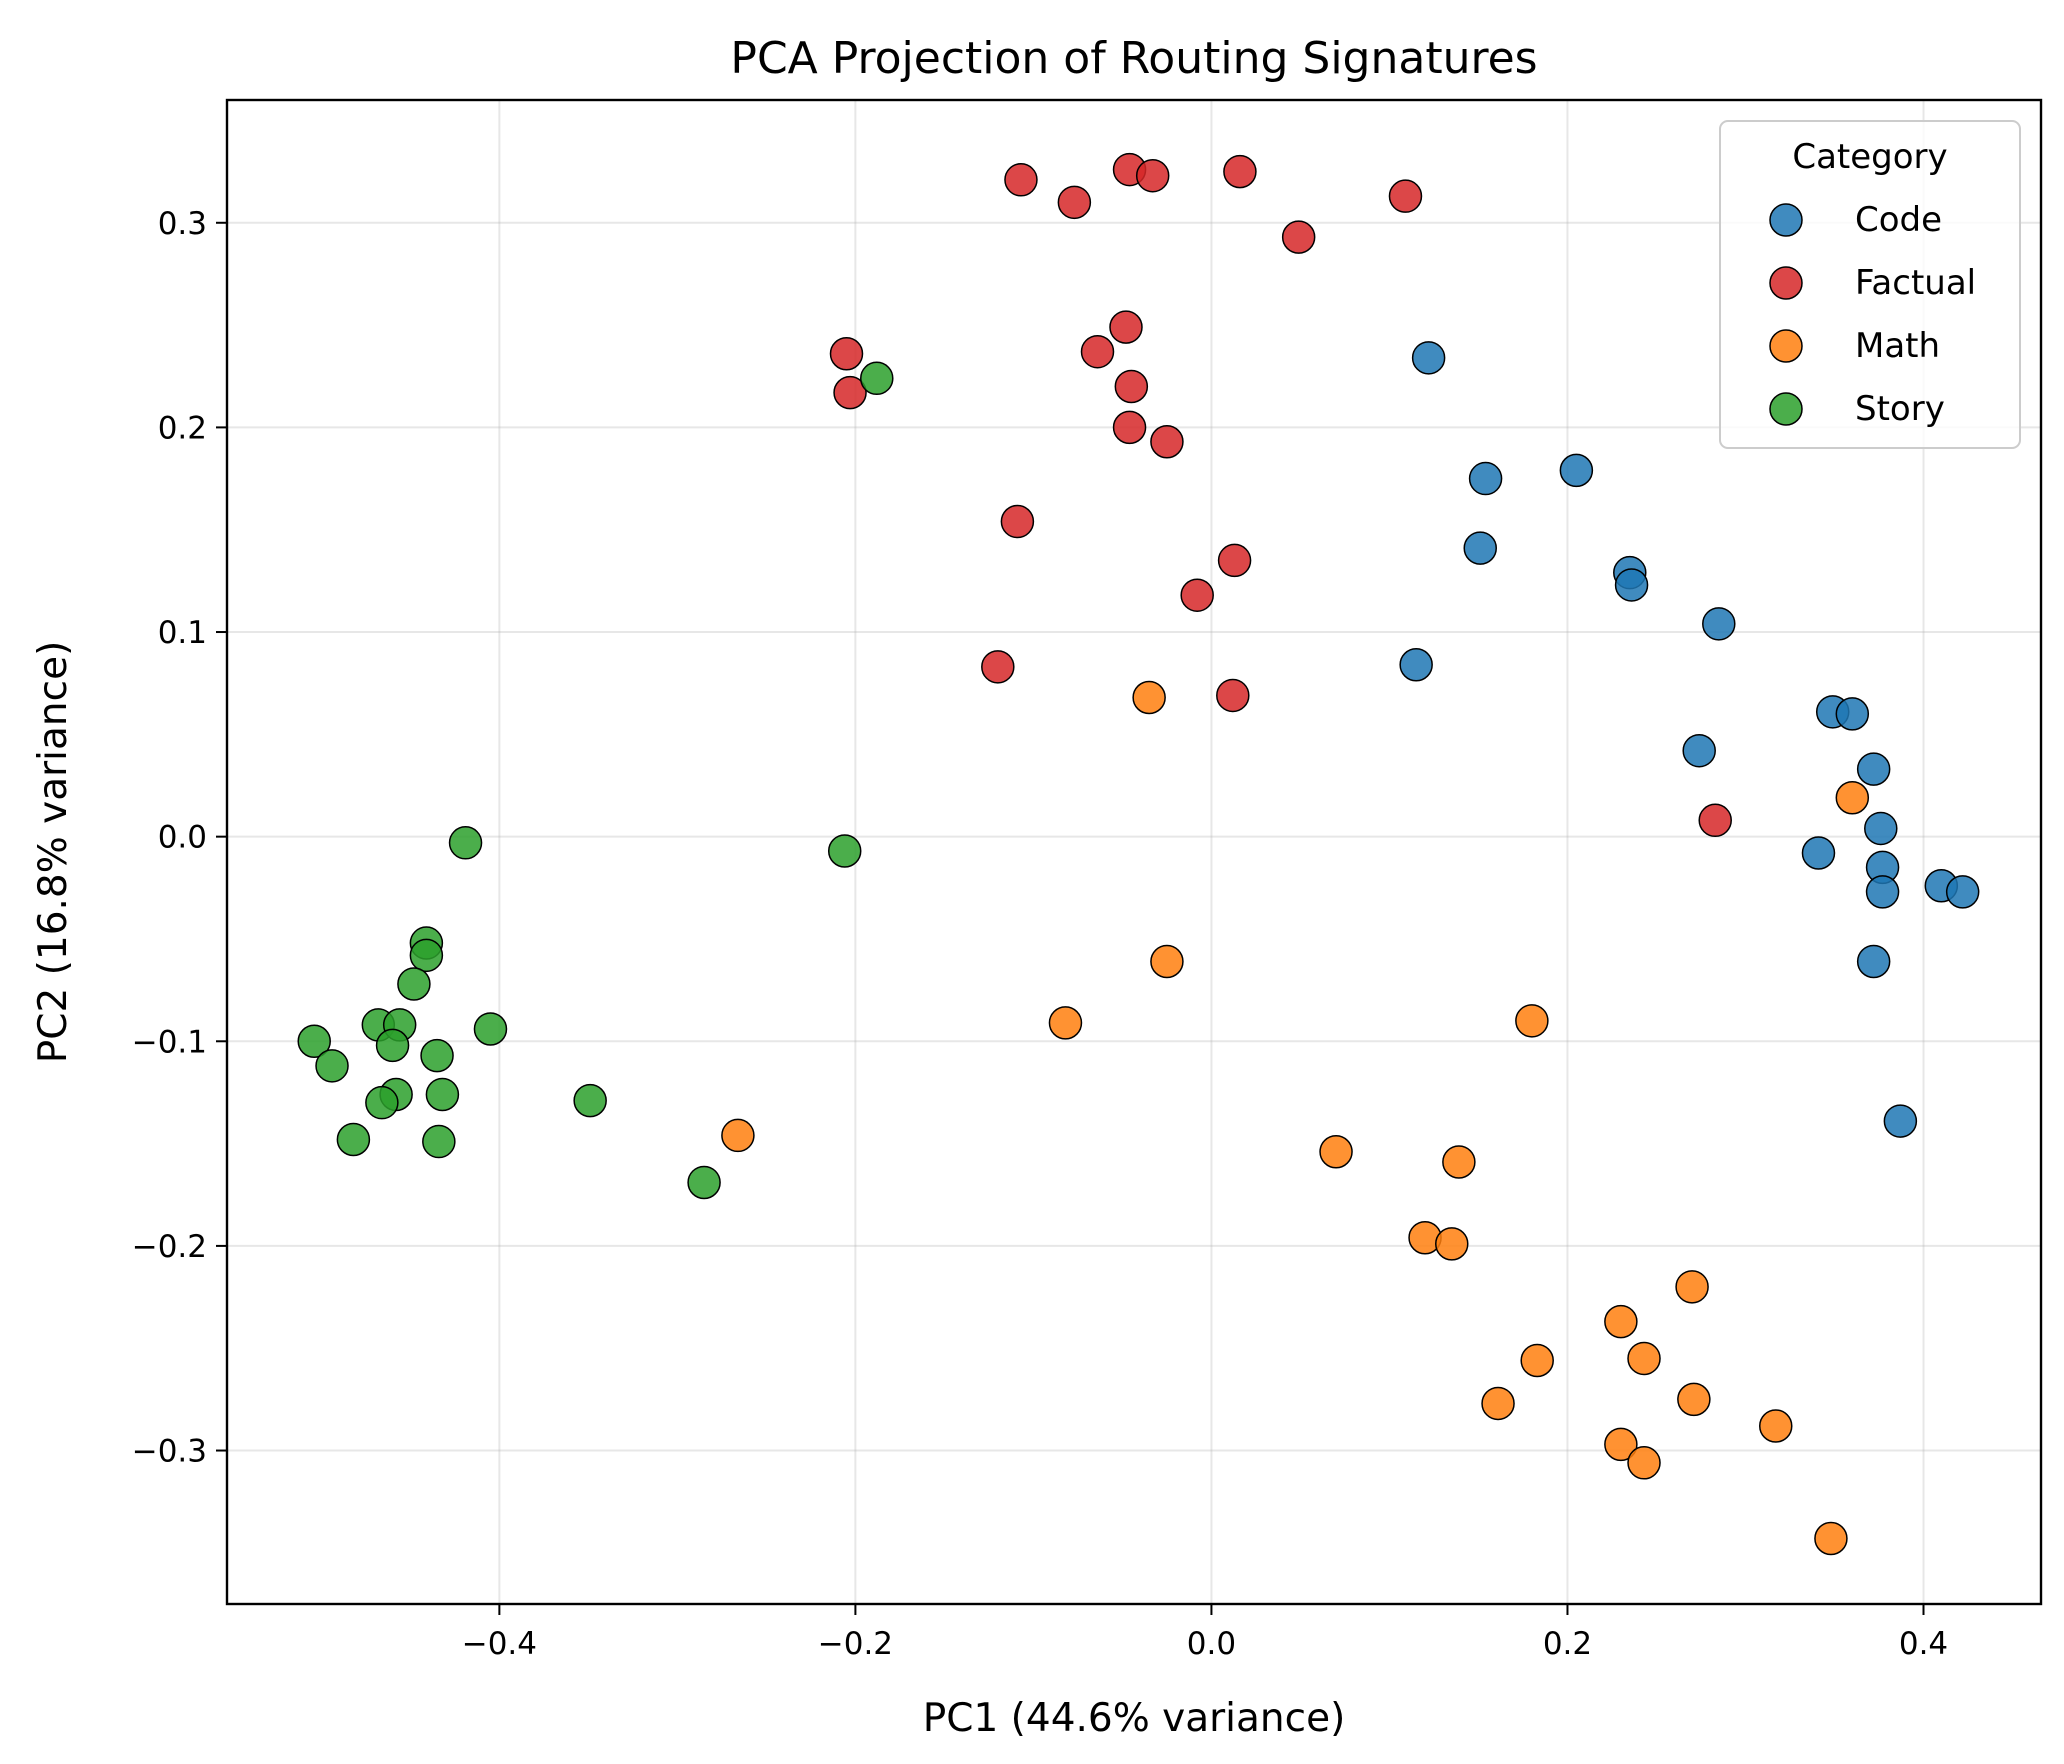  Describe the element at coordinates (169, 1042) in the screenshot. I see `y-tick-label: −0.1` at that location.